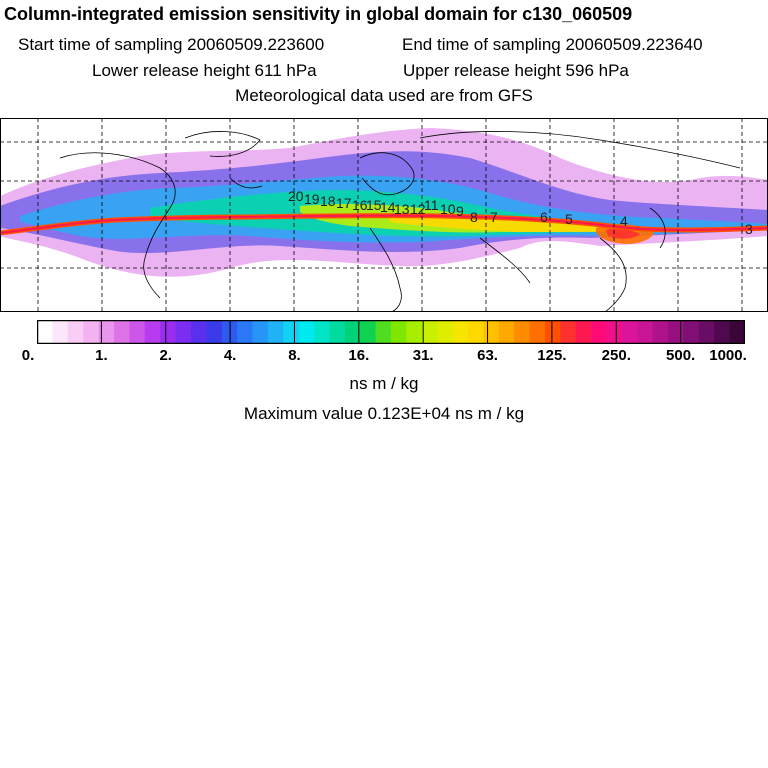 This screenshot has height=768, width=768. What do you see at coordinates (728, 355) in the screenshot?
I see `colorbar-tick-label: 1000.` at bounding box center [728, 355].